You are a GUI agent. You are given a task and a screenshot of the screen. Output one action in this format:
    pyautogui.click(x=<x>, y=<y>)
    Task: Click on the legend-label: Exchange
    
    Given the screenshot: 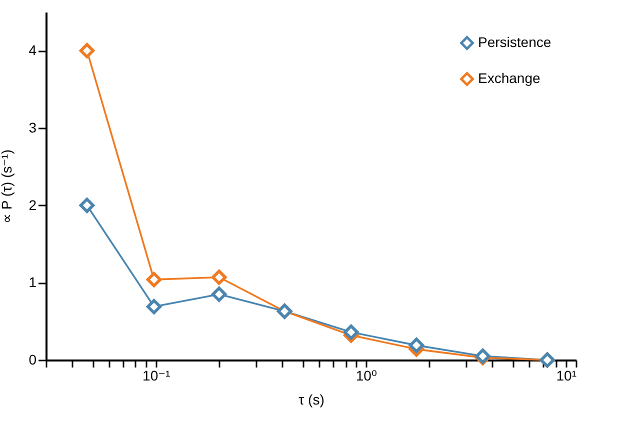 What is the action you would take?
    pyautogui.click(x=509, y=78)
    